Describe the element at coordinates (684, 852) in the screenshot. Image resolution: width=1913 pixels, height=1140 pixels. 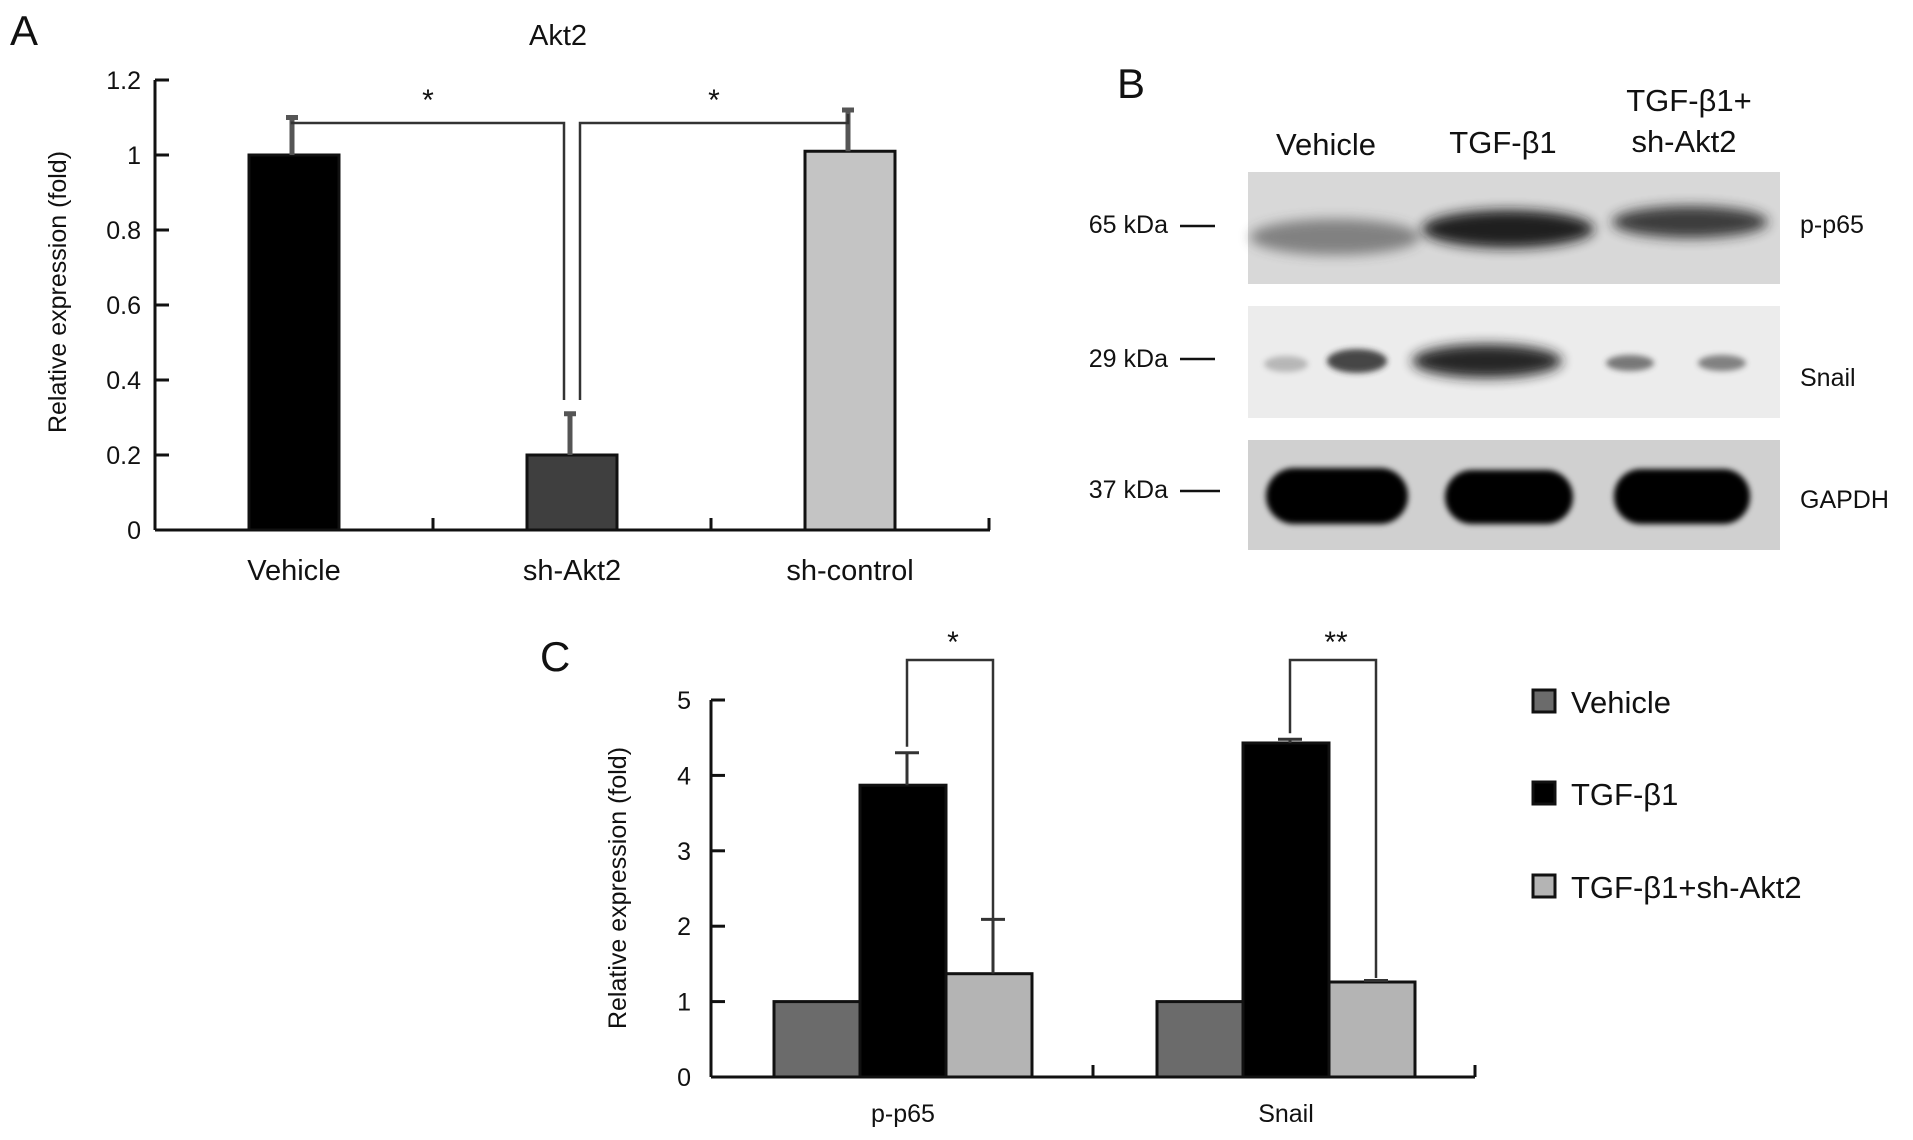
I see `chart-c-y-tick-label: 3` at that location.